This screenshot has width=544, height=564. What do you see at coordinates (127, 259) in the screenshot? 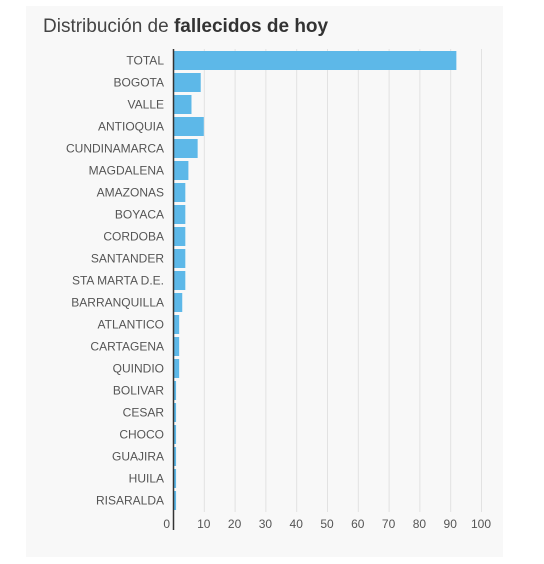
I see `category-label: SANTANDER` at bounding box center [127, 259].